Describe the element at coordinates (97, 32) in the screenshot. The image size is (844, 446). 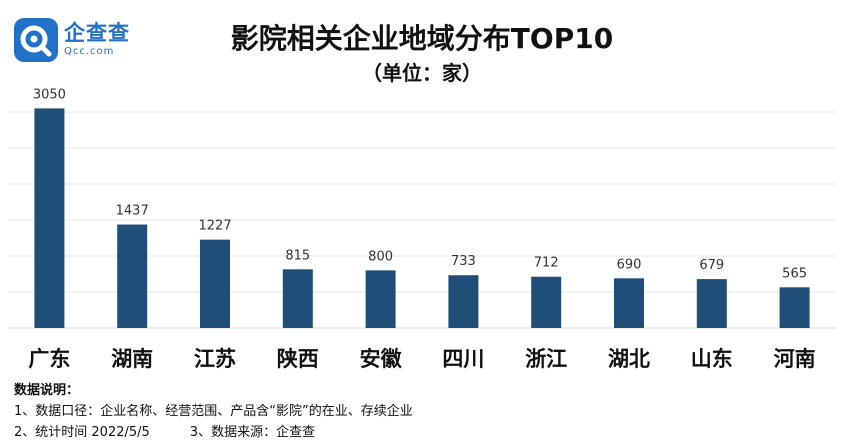
I see `logo-name-cn: 企查查` at that location.